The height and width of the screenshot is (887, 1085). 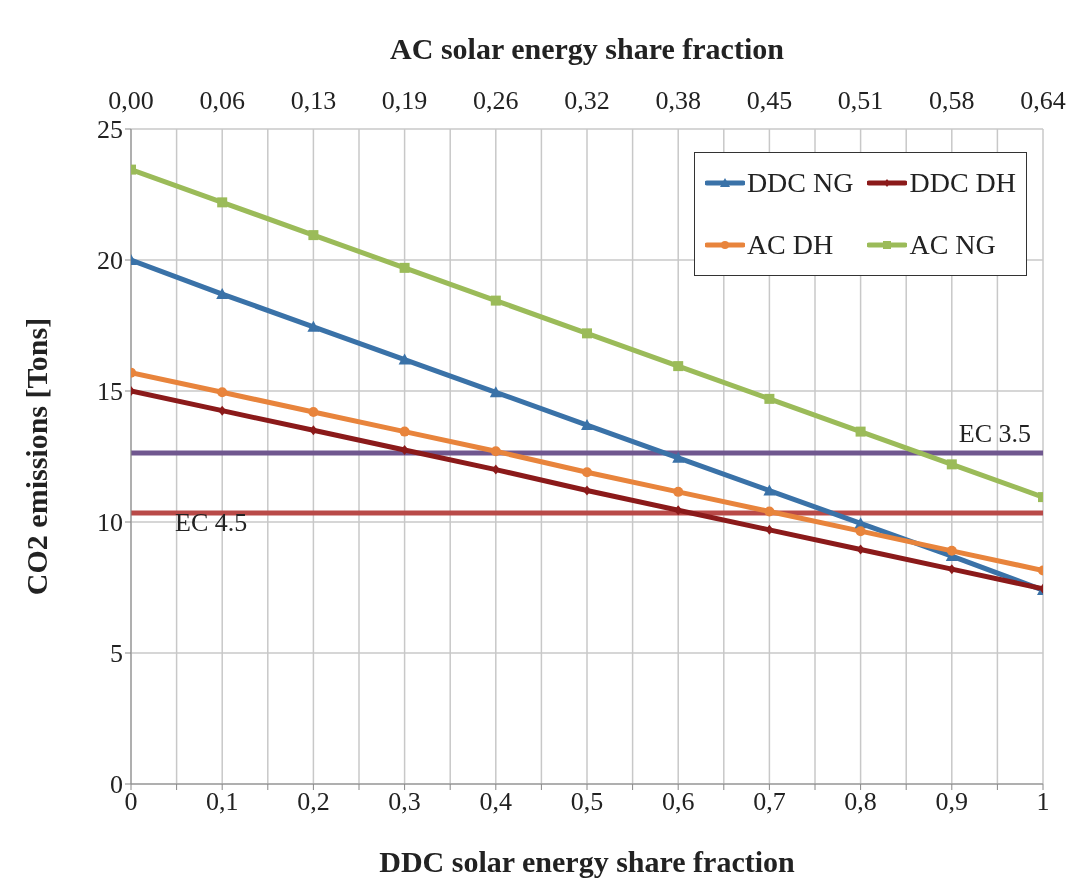 What do you see at coordinates (496, 100) in the screenshot?
I see `x2-tick-label: 0,26` at bounding box center [496, 100].